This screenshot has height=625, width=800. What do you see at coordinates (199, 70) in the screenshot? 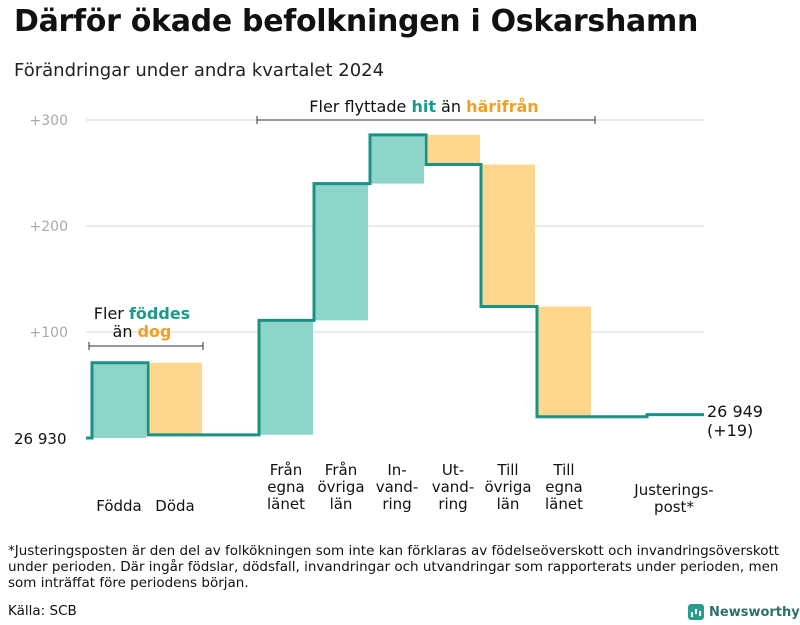
I see `chart-subtitle: Förändringar under andra kvartalet 2024` at bounding box center [199, 70].